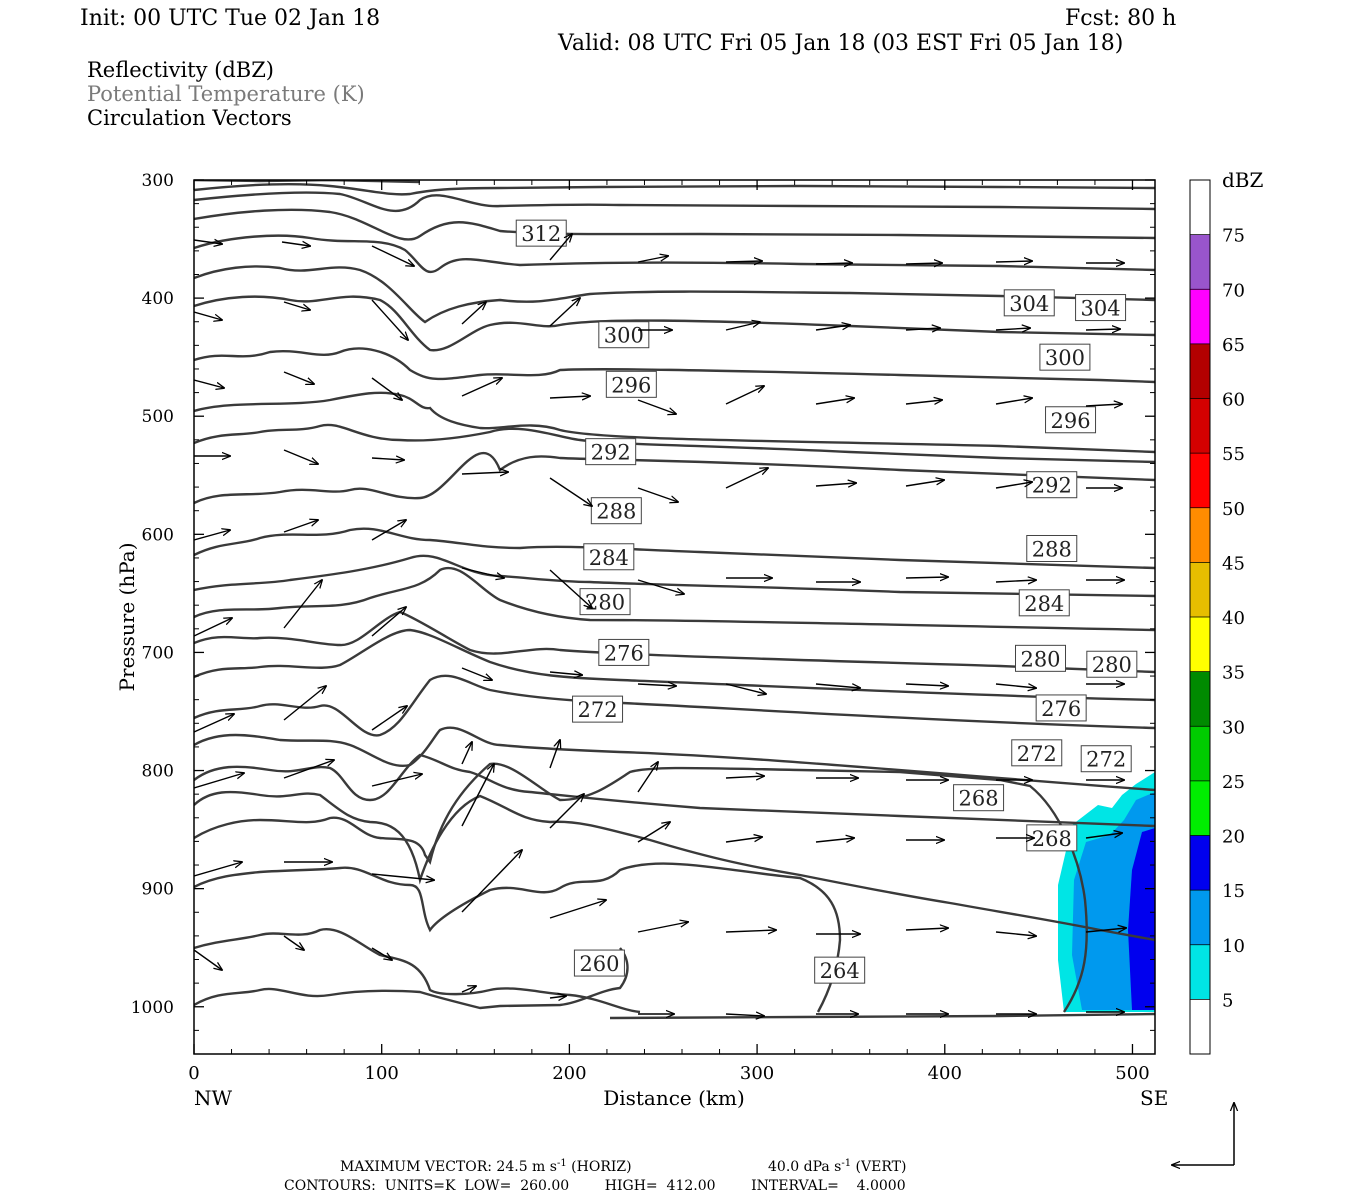 The width and height of the screenshot is (1350, 1200). I want to click on forecast-hour: Fcst: 80 h, so click(1120, 18).